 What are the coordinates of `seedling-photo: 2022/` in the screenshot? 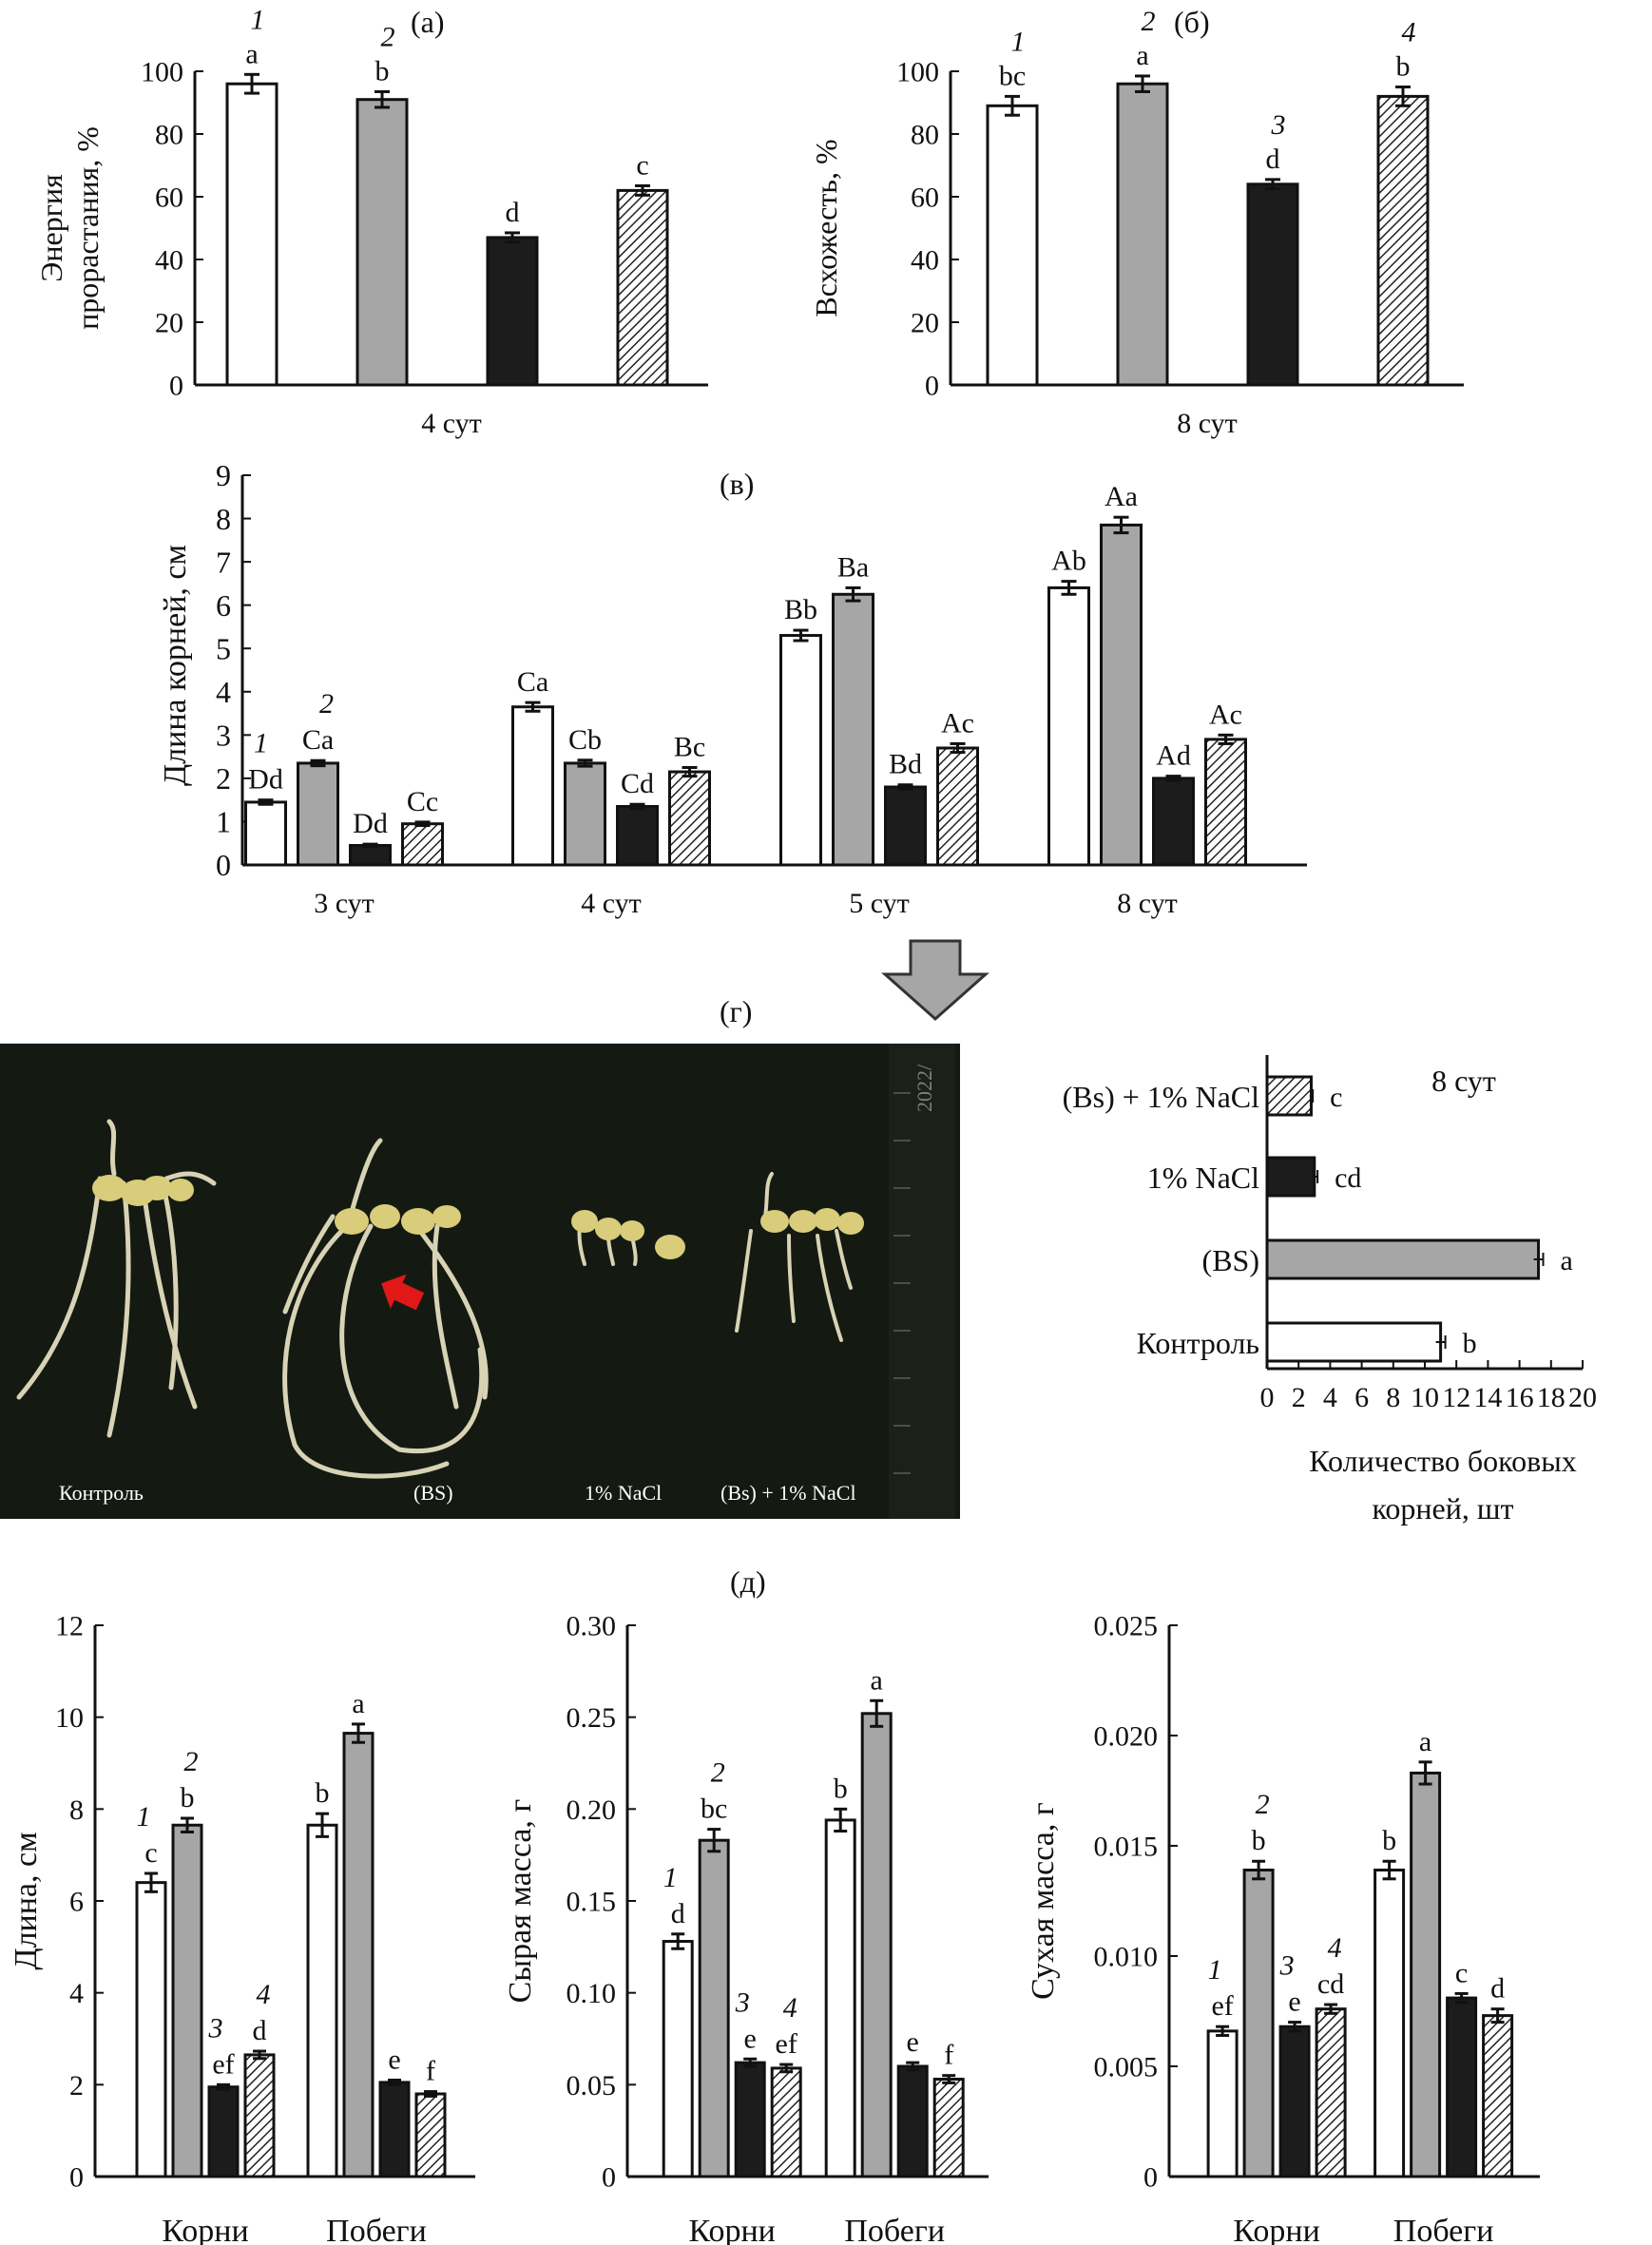 It's located at (480, 1281).